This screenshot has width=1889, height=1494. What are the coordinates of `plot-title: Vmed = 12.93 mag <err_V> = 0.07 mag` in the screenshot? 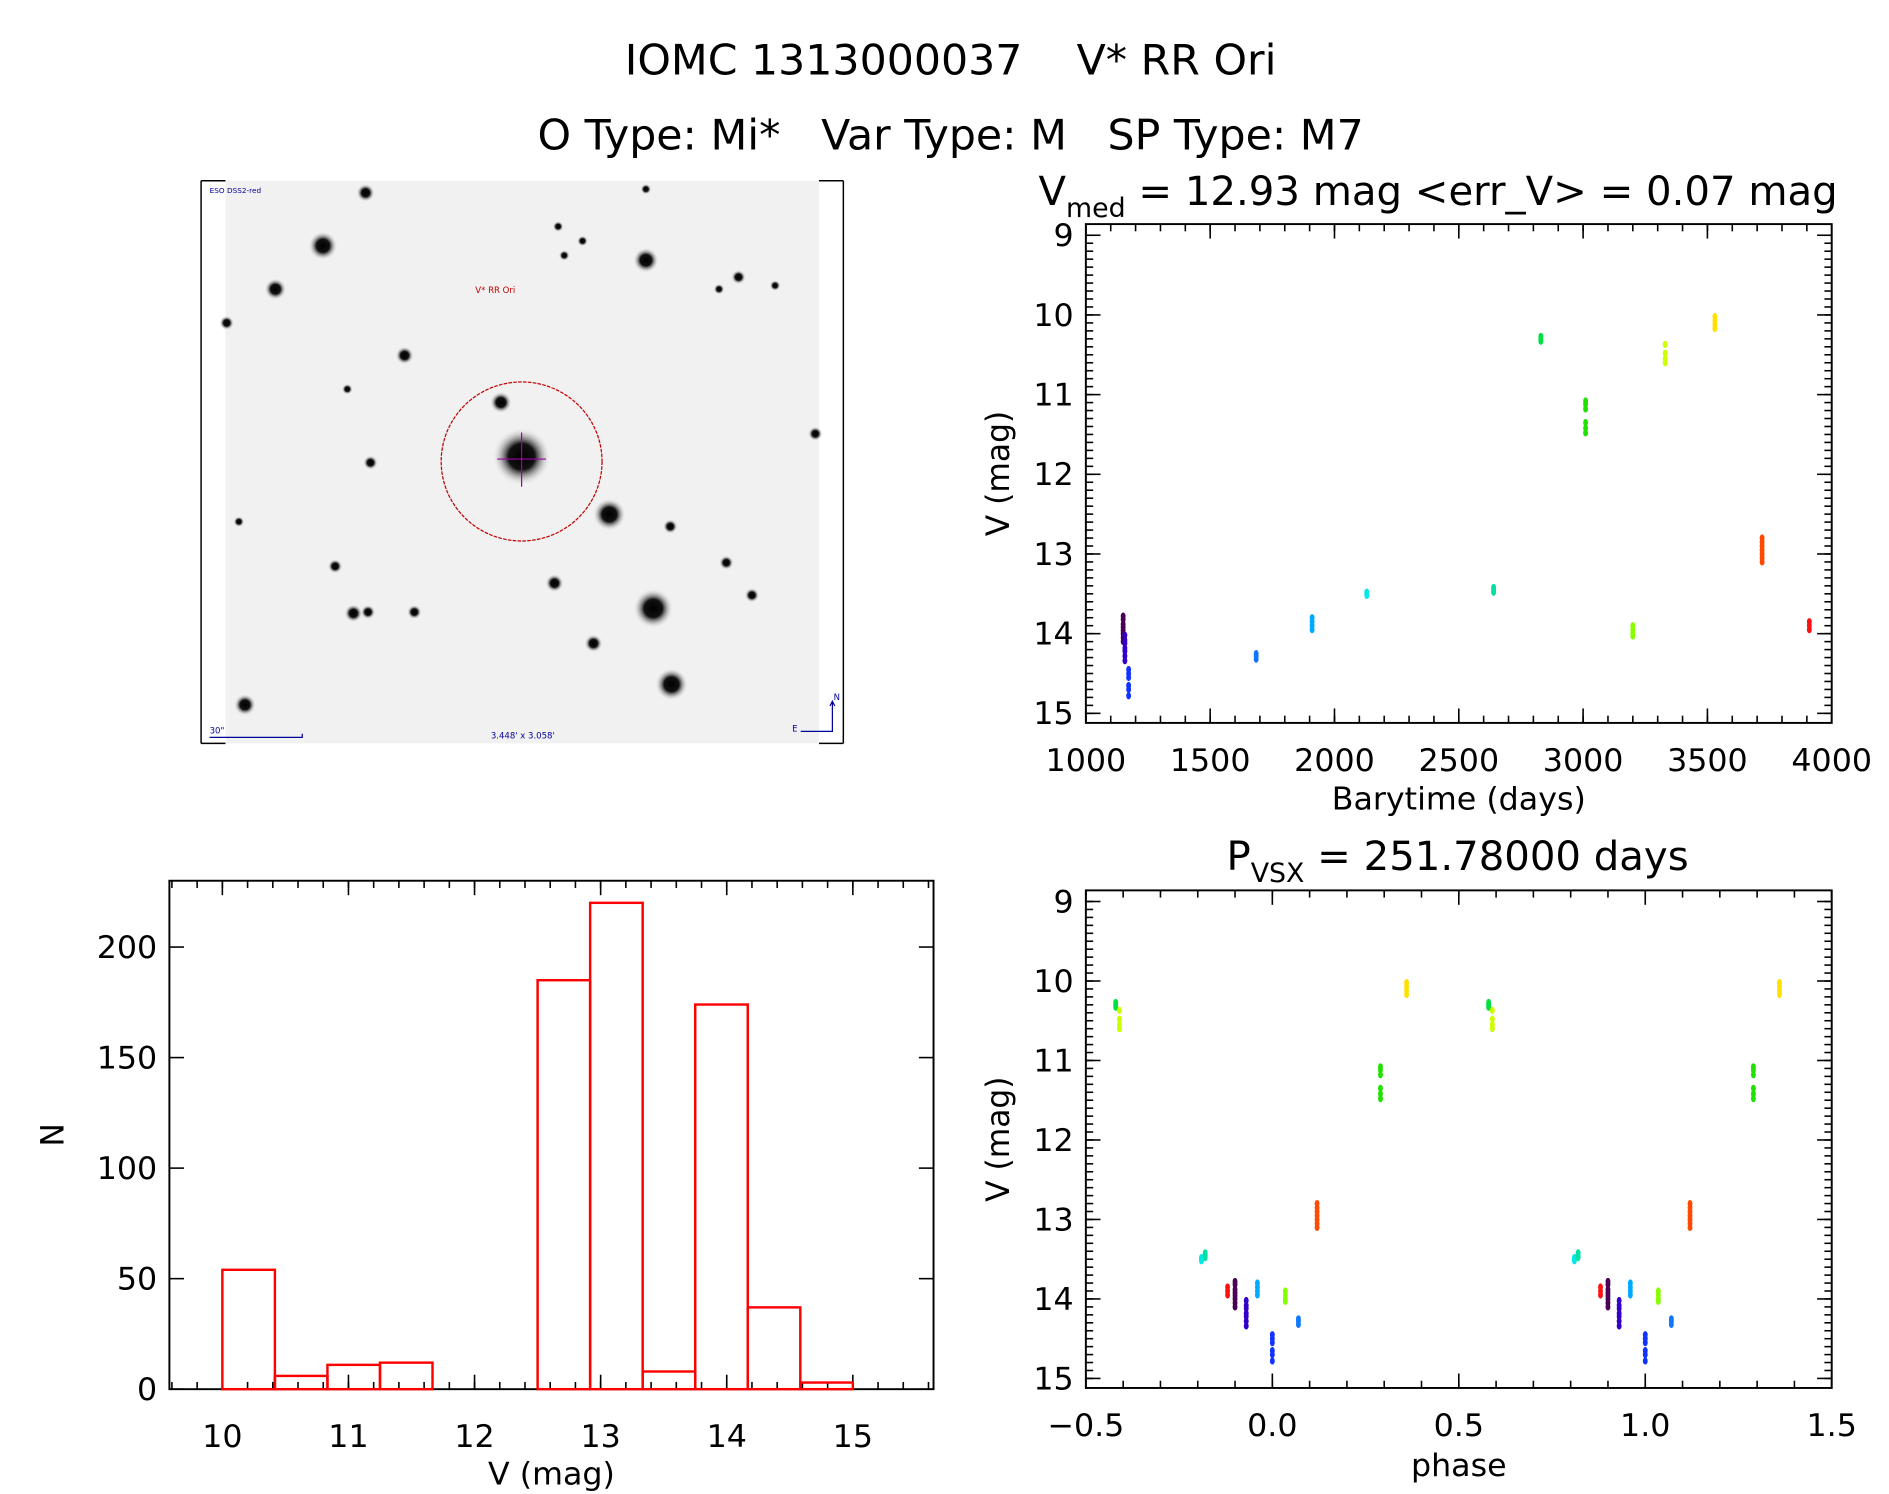 It's located at (1438, 196).